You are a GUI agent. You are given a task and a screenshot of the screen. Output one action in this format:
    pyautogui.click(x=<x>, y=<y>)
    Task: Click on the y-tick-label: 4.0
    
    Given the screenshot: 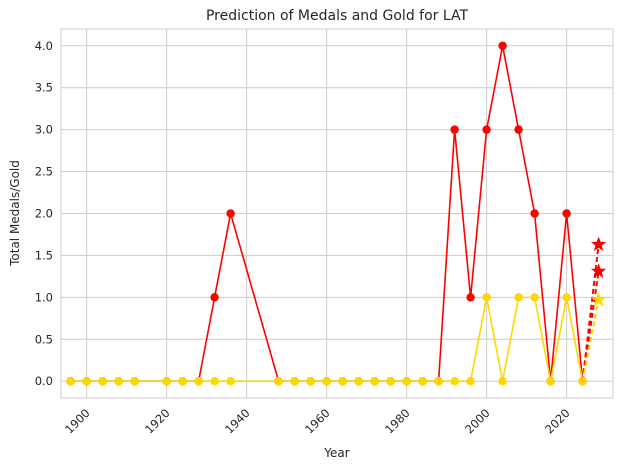 What is the action you would take?
    pyautogui.click(x=44, y=46)
    